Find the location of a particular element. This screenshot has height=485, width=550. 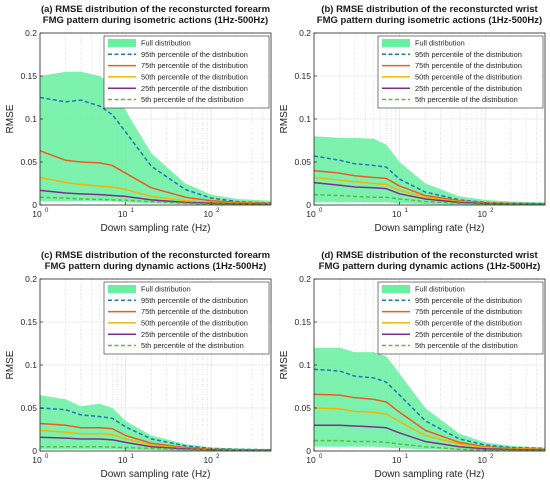

series-p50-line is located at coordinates (429, 429).